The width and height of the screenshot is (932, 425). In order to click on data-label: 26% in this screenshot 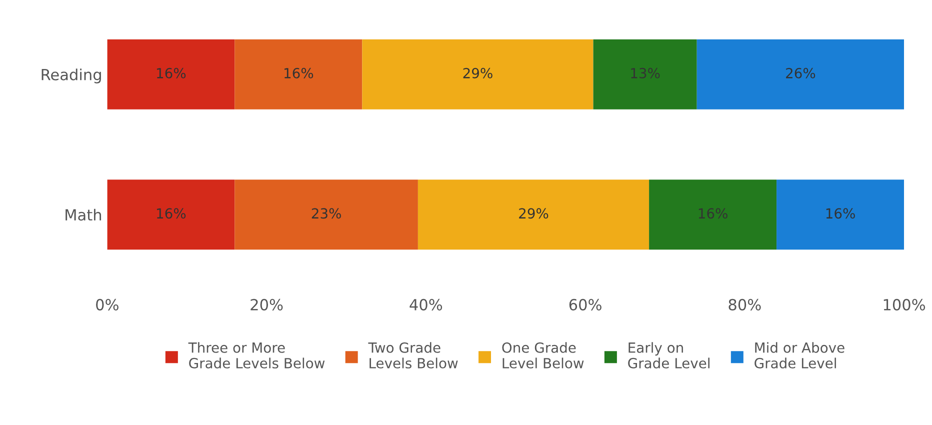, I will do `click(801, 73)`.